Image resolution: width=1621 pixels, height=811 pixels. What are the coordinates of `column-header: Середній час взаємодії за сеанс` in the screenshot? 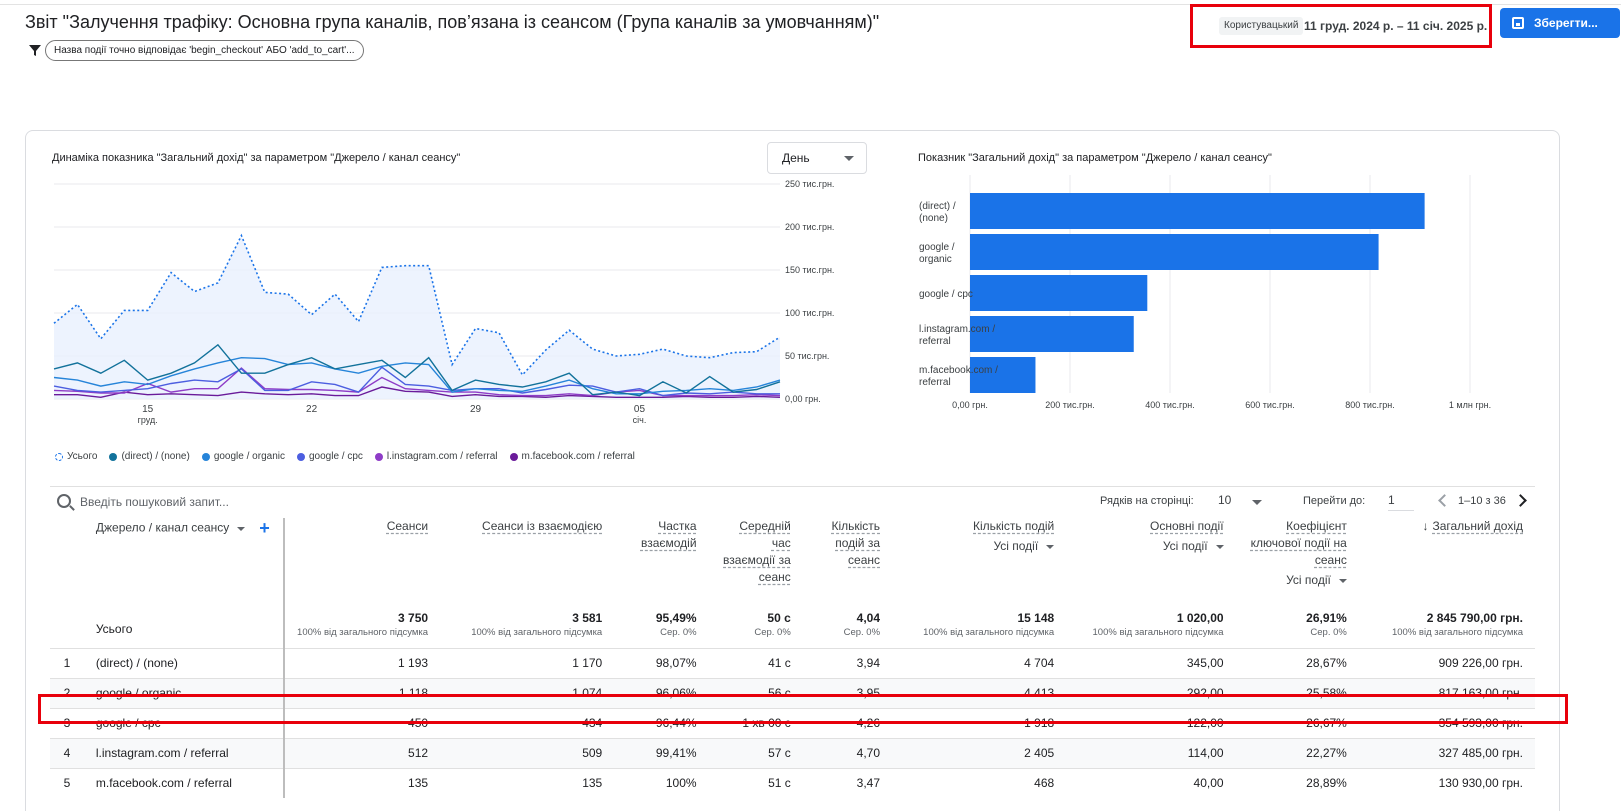 It's located at (757, 551).